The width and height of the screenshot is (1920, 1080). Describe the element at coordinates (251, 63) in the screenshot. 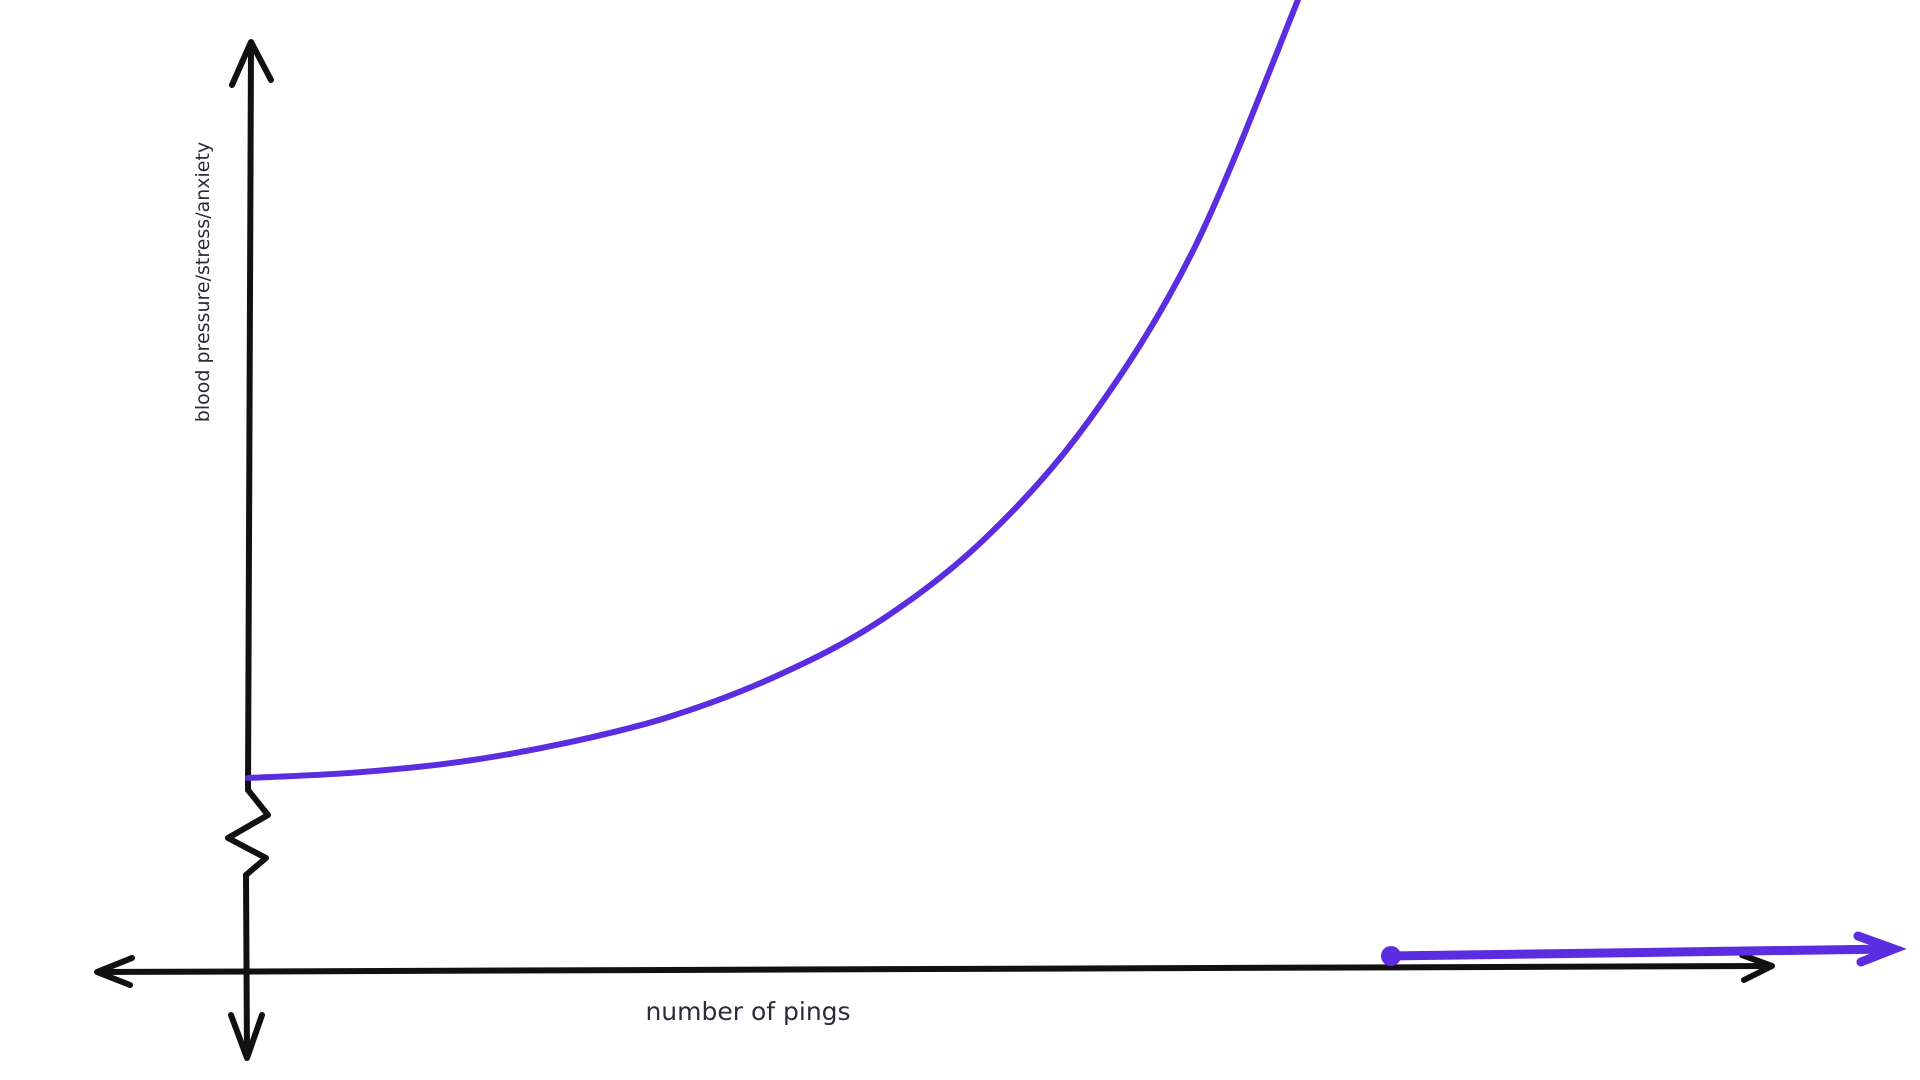

I see `y-axis-arrow-up` at that location.